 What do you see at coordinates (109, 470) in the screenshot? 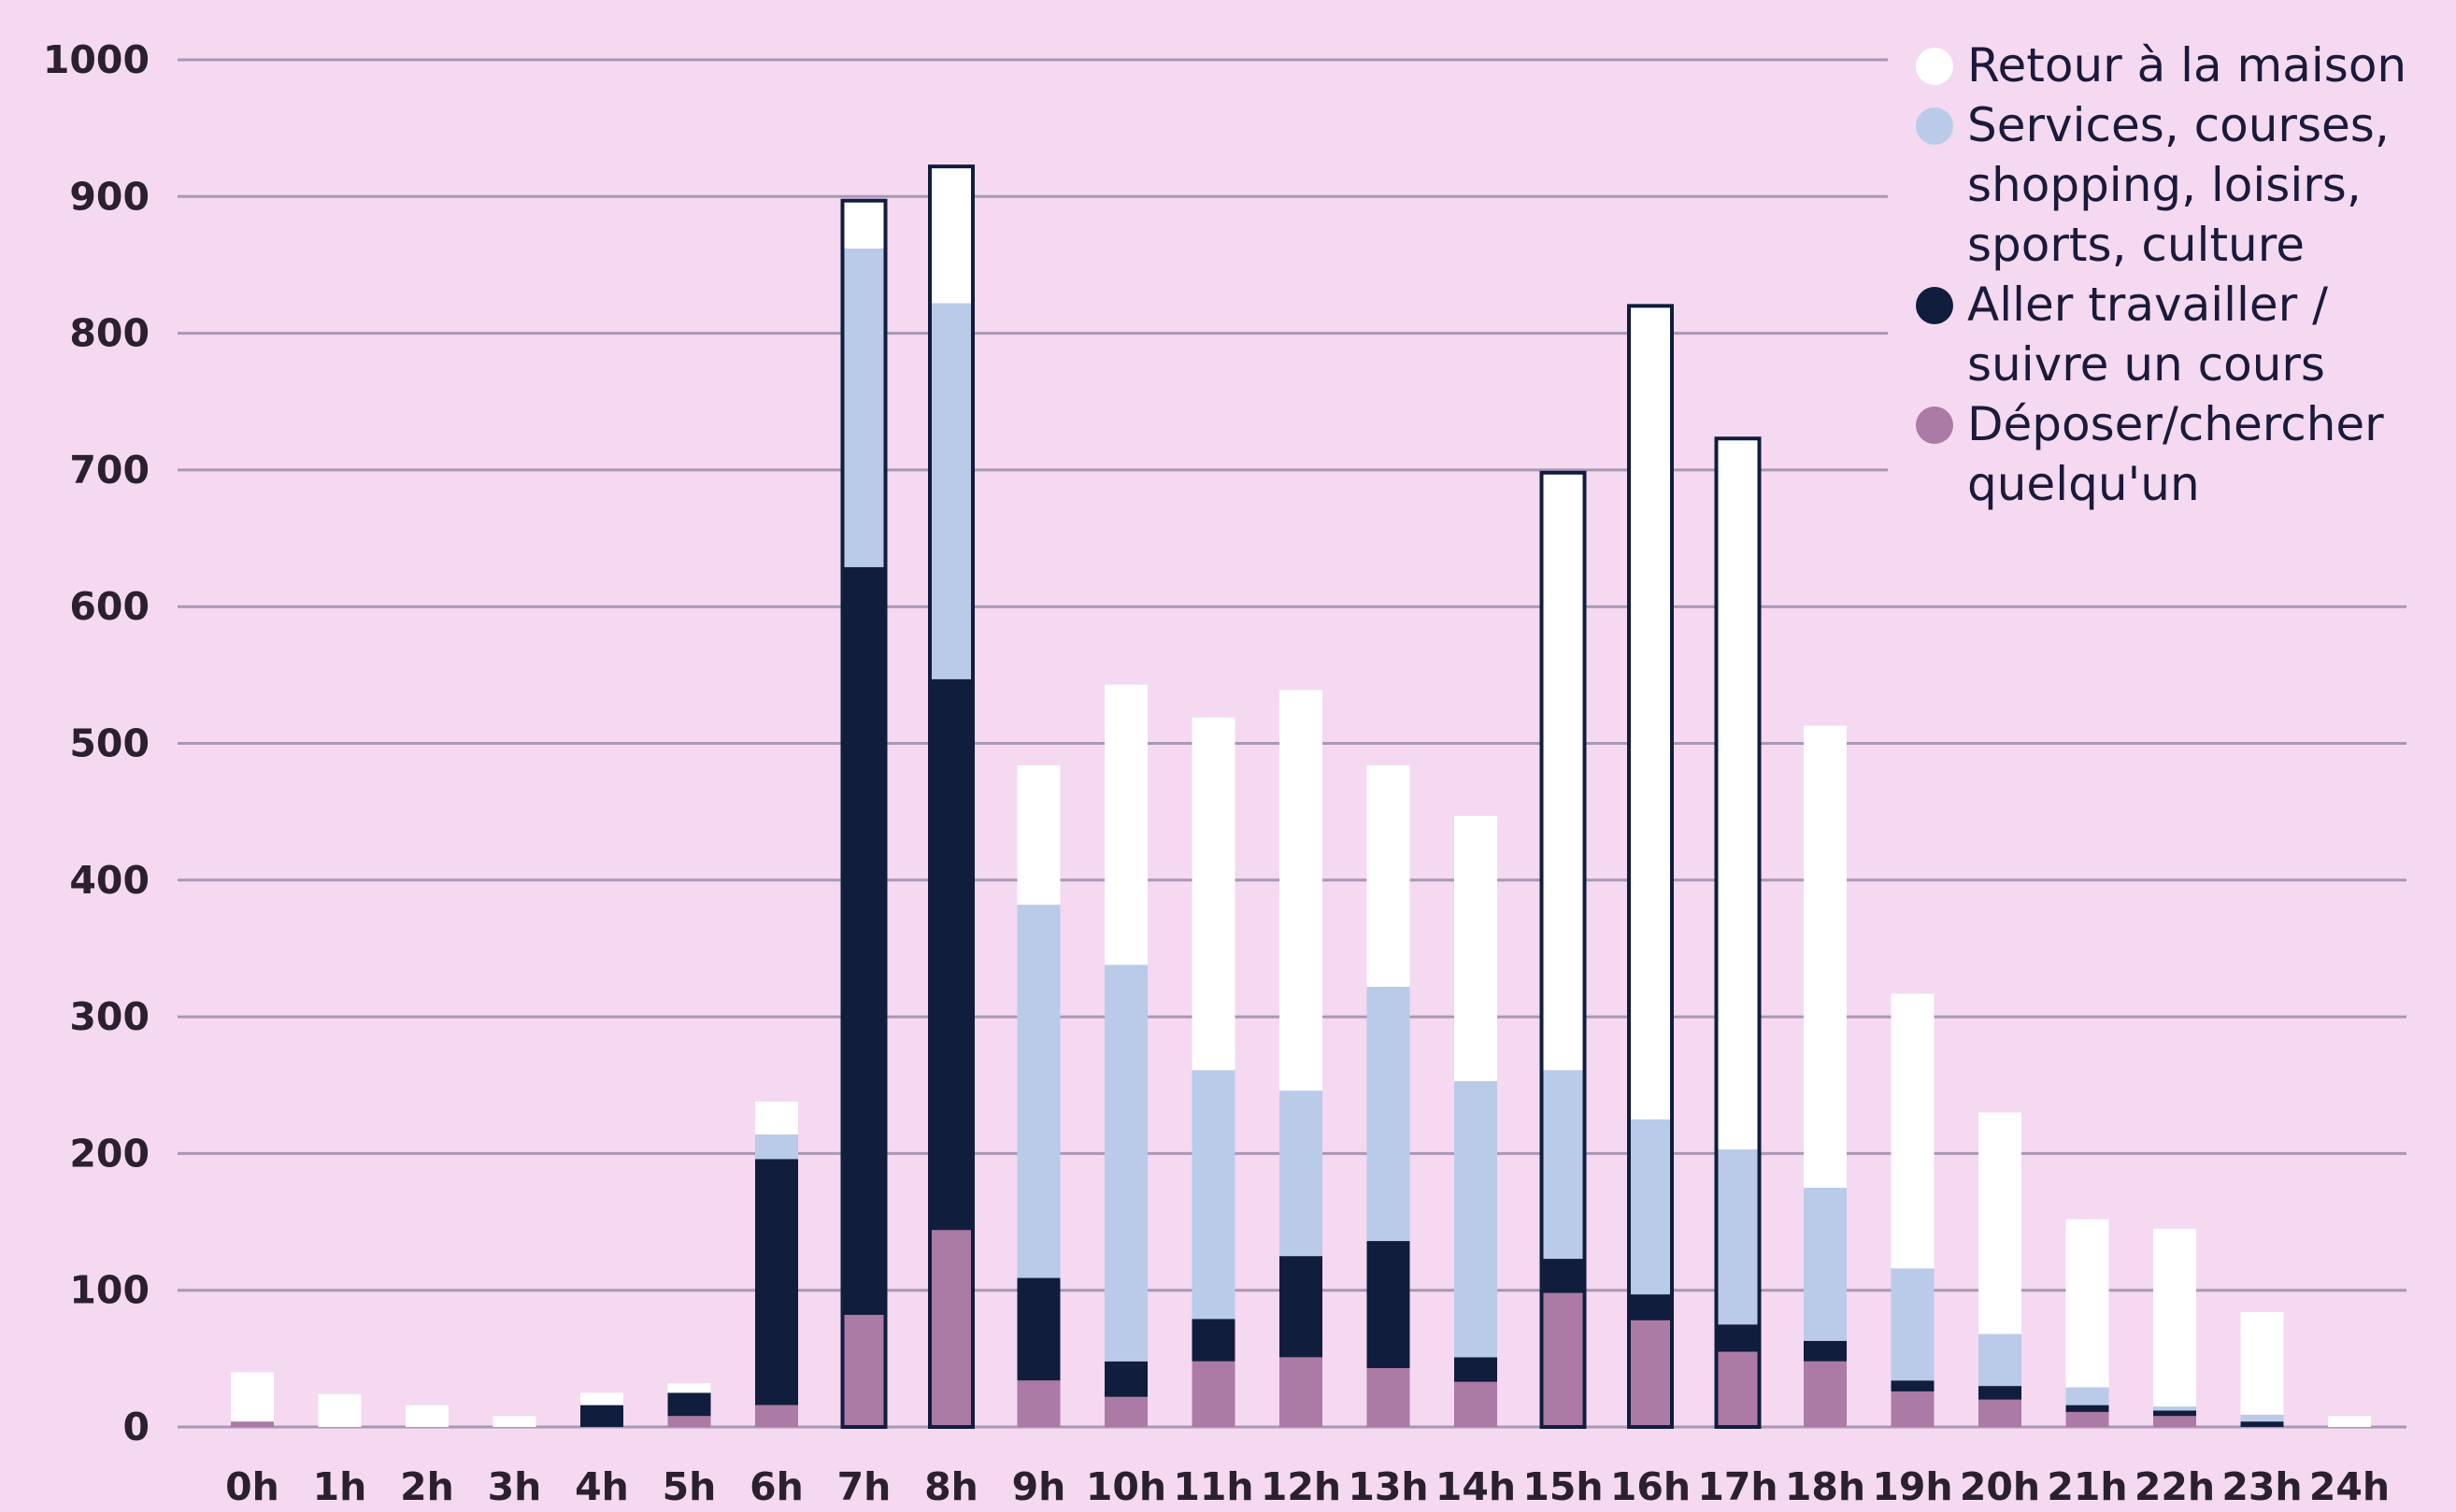
I see `y-tick-label: 700` at bounding box center [109, 470].